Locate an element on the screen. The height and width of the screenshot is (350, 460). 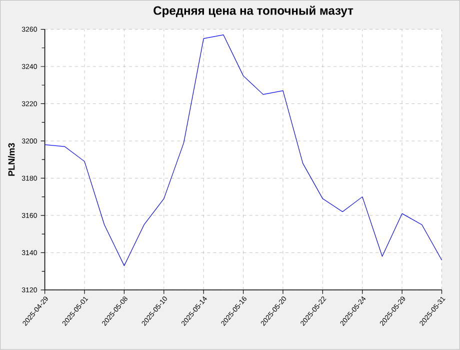
y-axis-title: PLN/m3 is located at coordinates (11, 159).